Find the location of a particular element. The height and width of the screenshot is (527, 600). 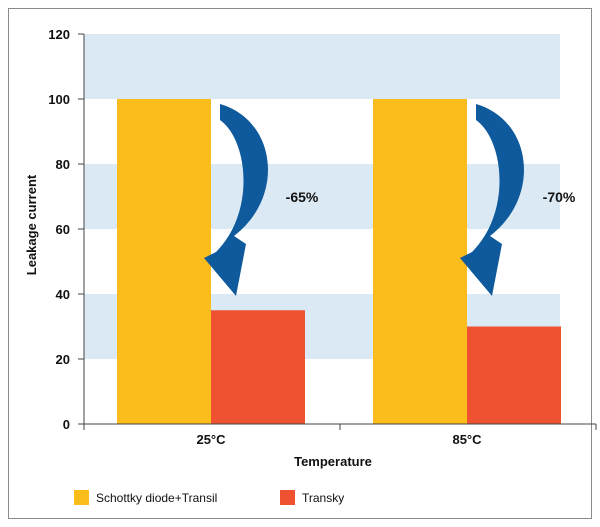

y-tick-labels: 0 20 40 60 80 100 120 is located at coordinates (66, 229).